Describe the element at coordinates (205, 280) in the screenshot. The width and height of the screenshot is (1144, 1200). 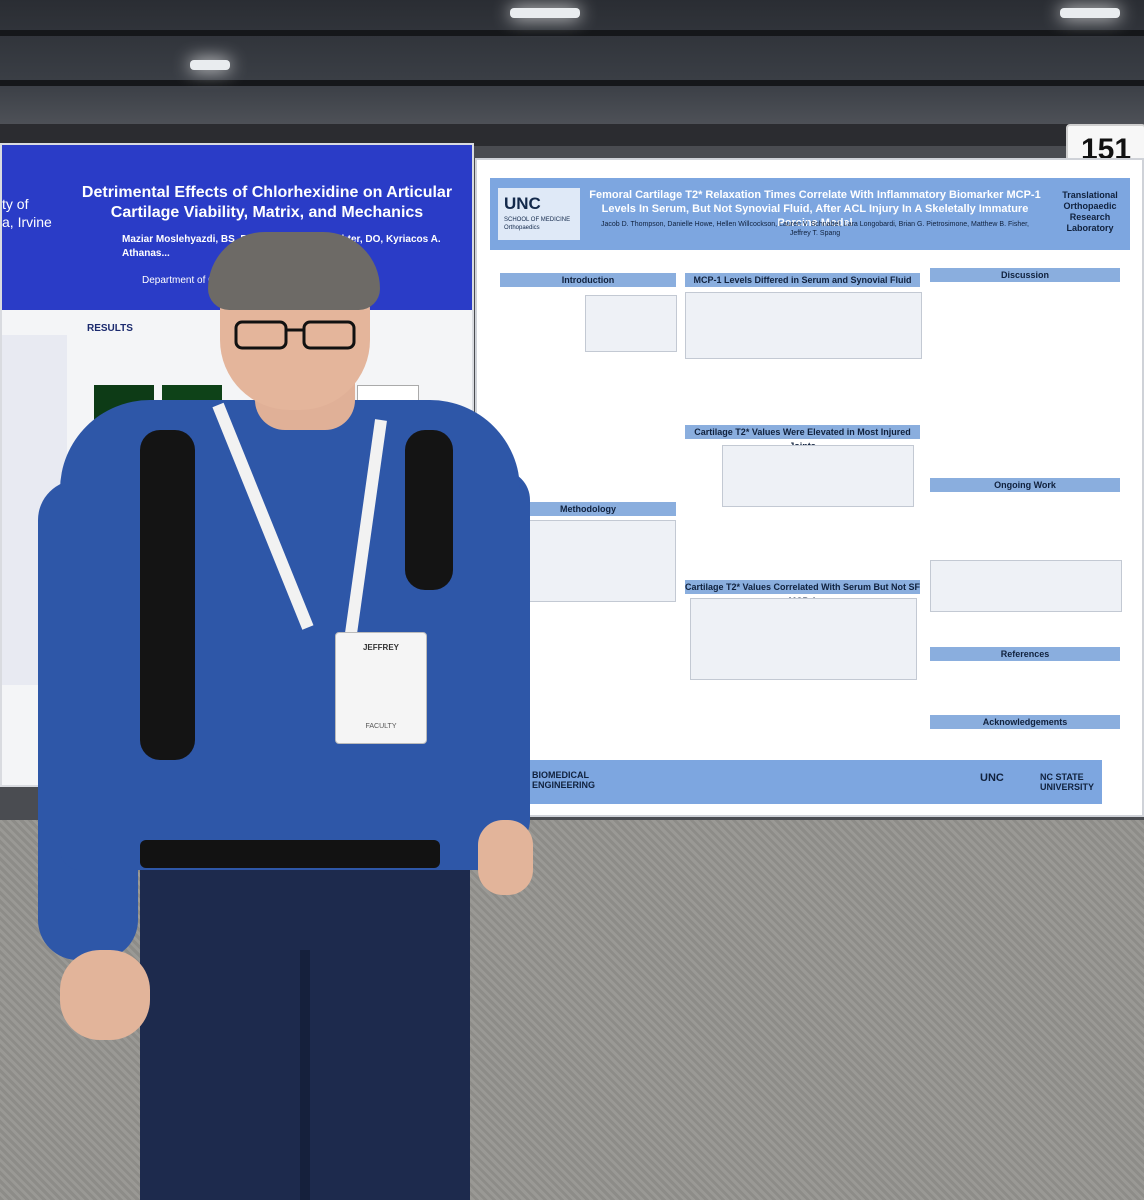
I see `left-poster-department: Department of Or... ...ge, CA` at that location.